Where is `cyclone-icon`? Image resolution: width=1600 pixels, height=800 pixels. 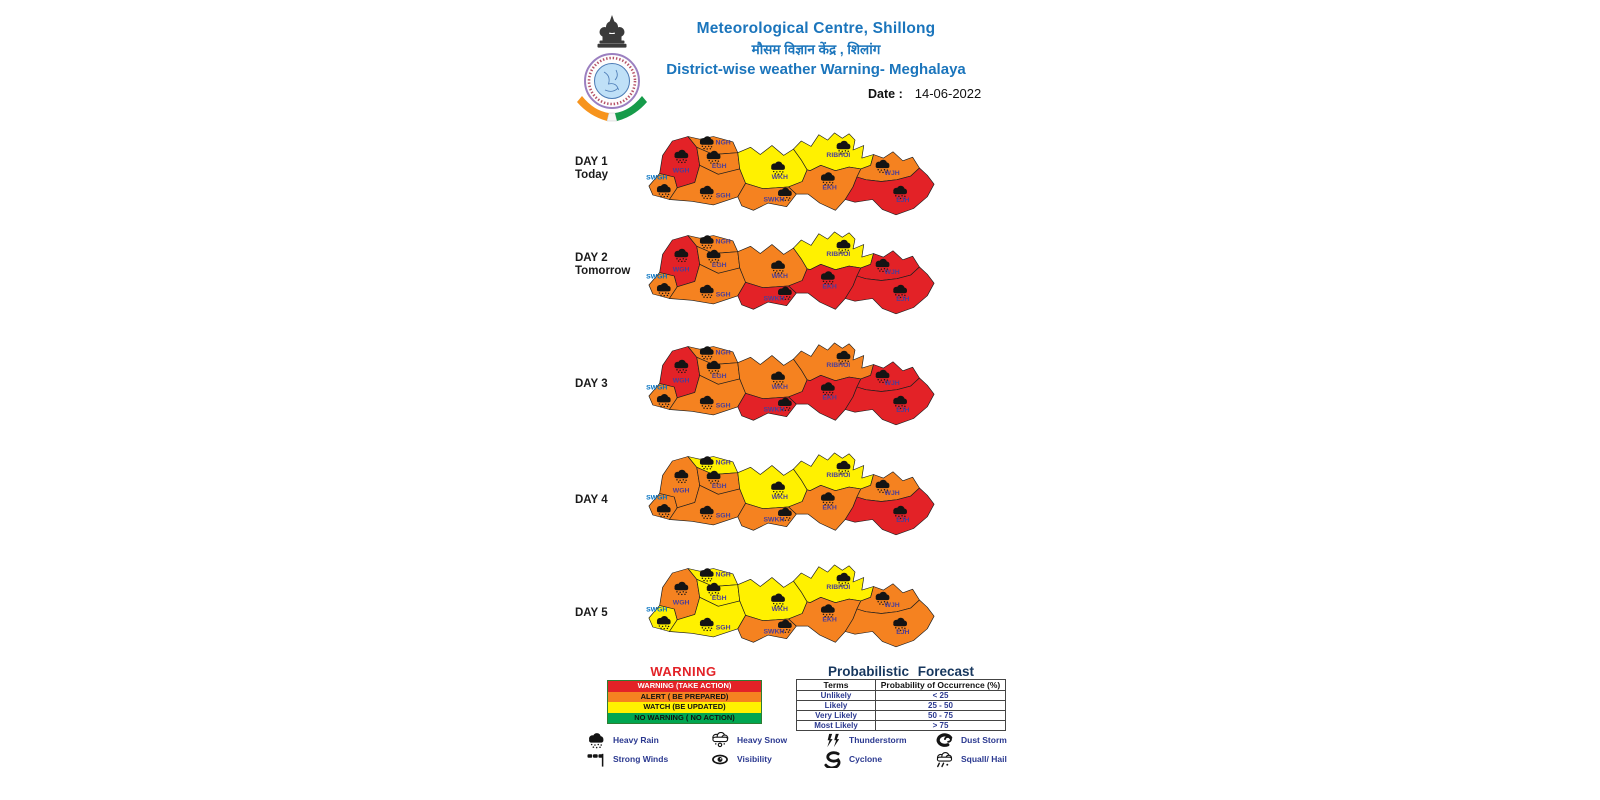
cyclone-icon is located at coordinates (832, 759).